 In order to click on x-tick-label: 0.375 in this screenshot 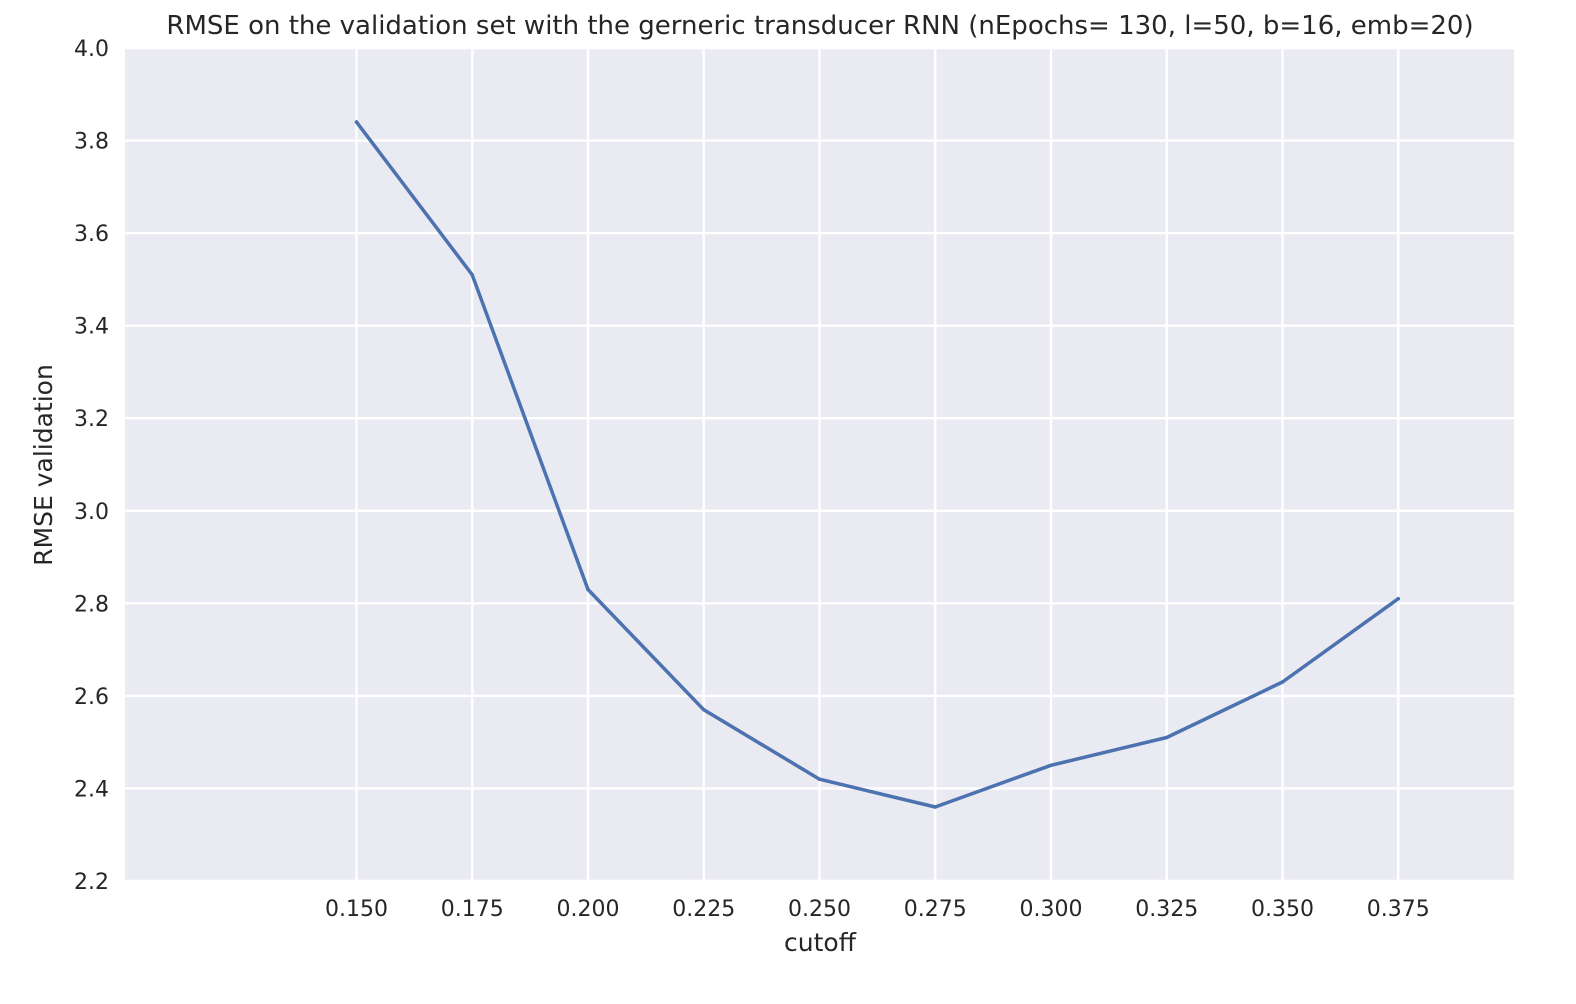, I will do `click(1398, 909)`.